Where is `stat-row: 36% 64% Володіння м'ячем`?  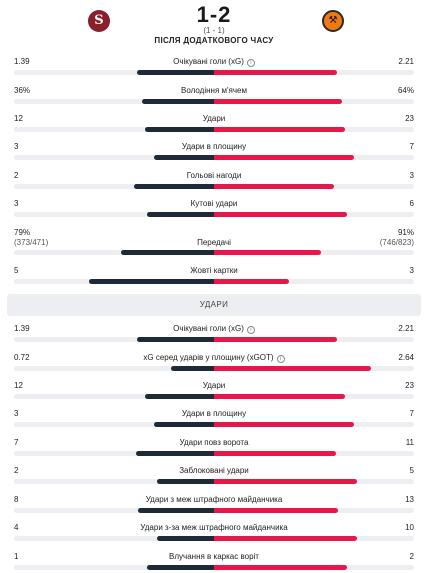
stat-row: 36% 64% Володіння м'ячем is located at coordinates (214, 99).